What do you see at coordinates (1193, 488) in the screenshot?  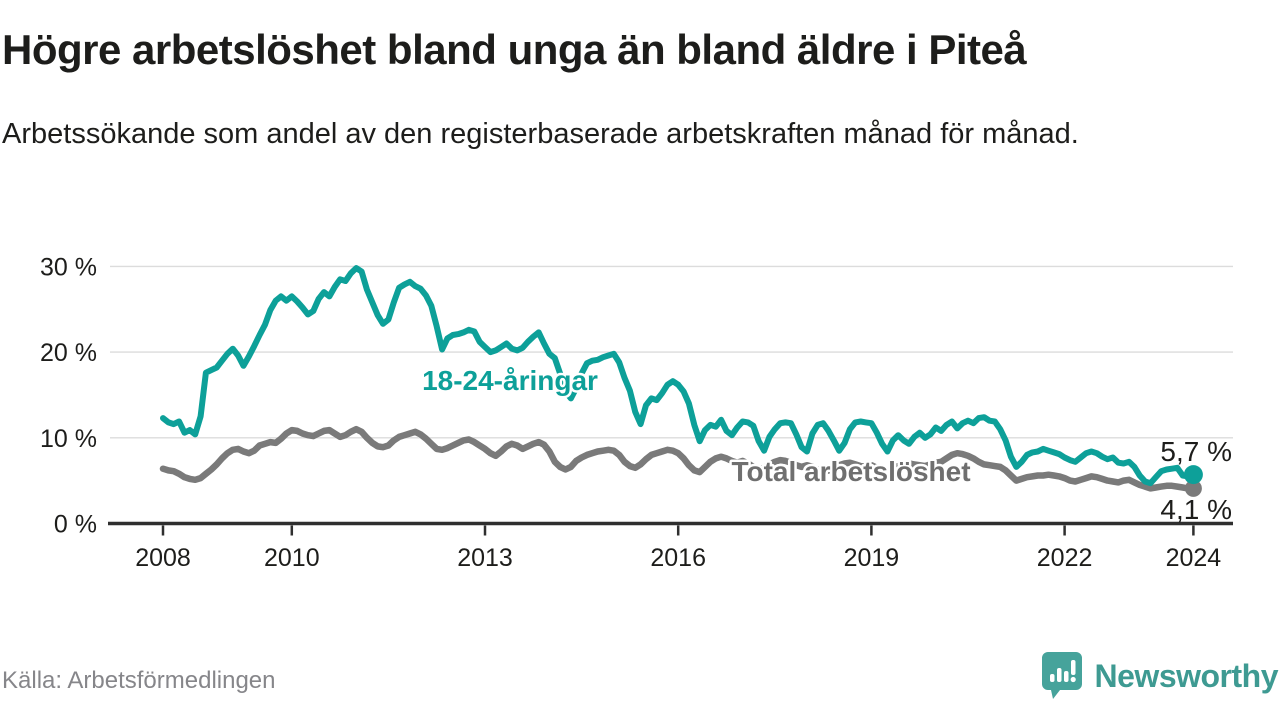 I see `series-end-dot-total` at bounding box center [1193, 488].